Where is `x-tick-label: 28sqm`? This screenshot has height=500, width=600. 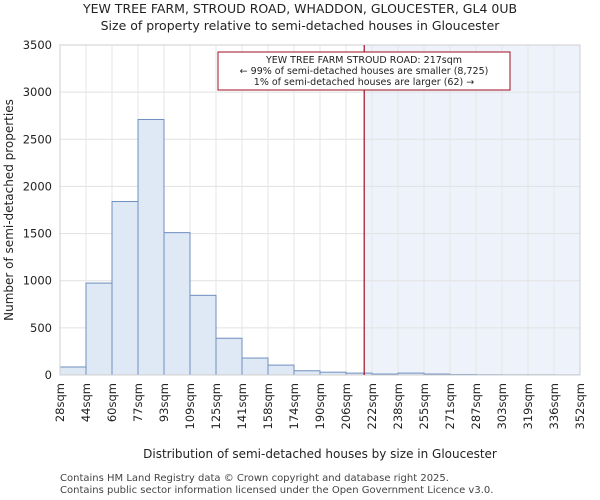 x-tick-label: 28sqm is located at coordinates (60, 402).